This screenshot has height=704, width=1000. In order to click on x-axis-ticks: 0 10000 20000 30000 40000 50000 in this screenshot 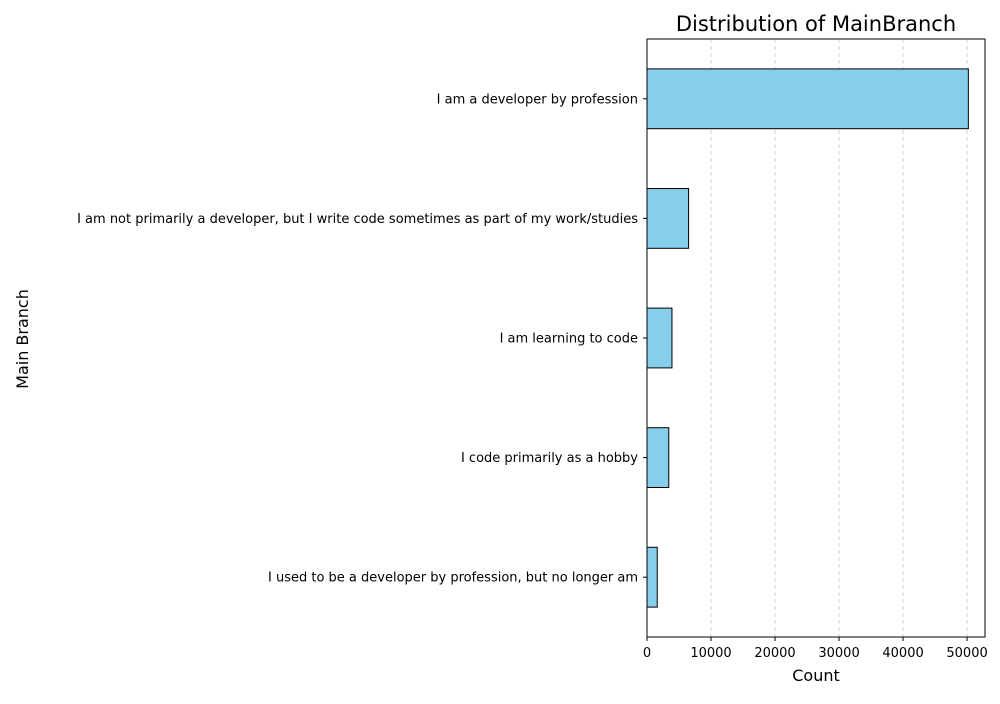, I will do `click(815, 649)`.